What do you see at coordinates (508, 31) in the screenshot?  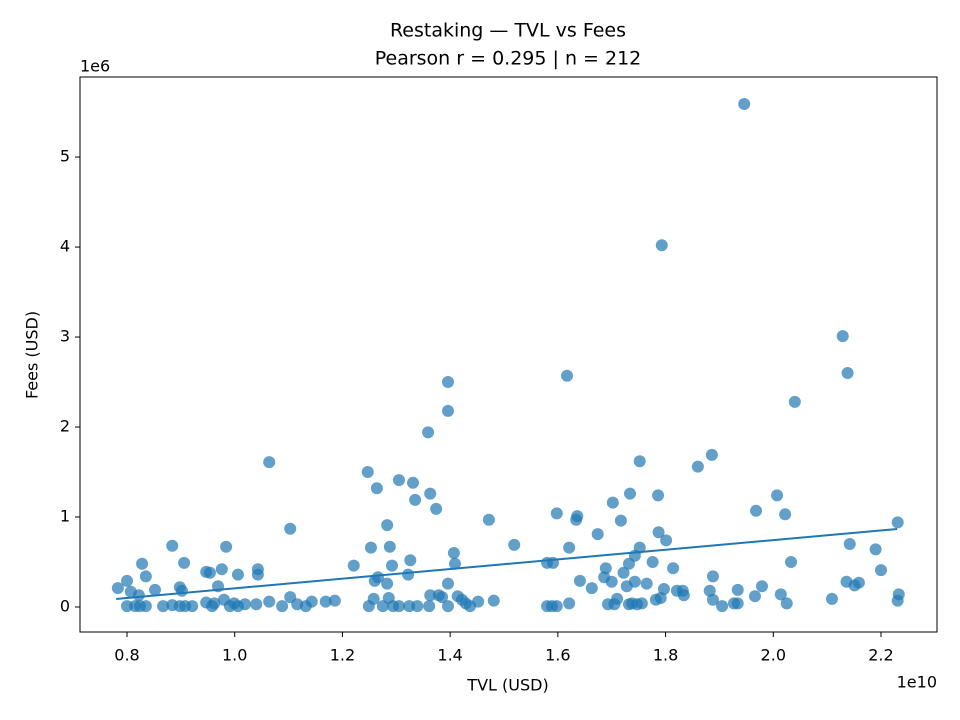 I see `chart-title: Restaking — TVL vs Fees` at bounding box center [508, 31].